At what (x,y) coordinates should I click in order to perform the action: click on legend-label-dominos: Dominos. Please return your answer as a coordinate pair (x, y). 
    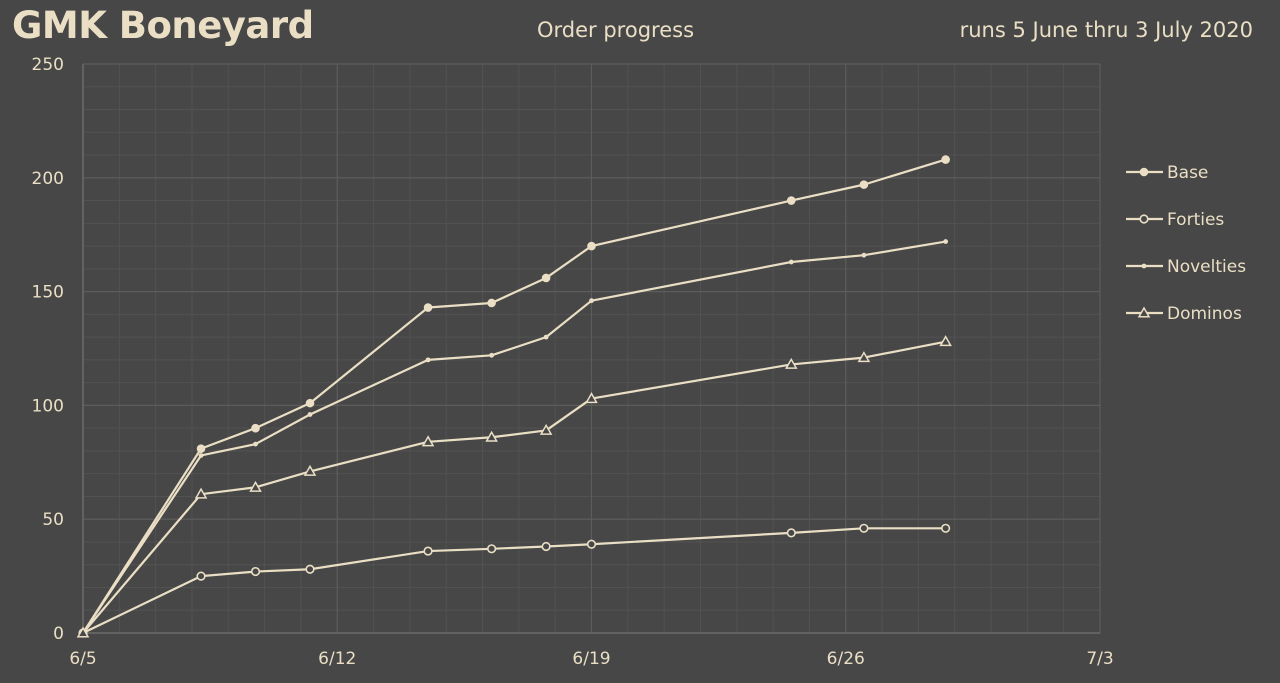
    Looking at the image, I should click on (1204, 314).